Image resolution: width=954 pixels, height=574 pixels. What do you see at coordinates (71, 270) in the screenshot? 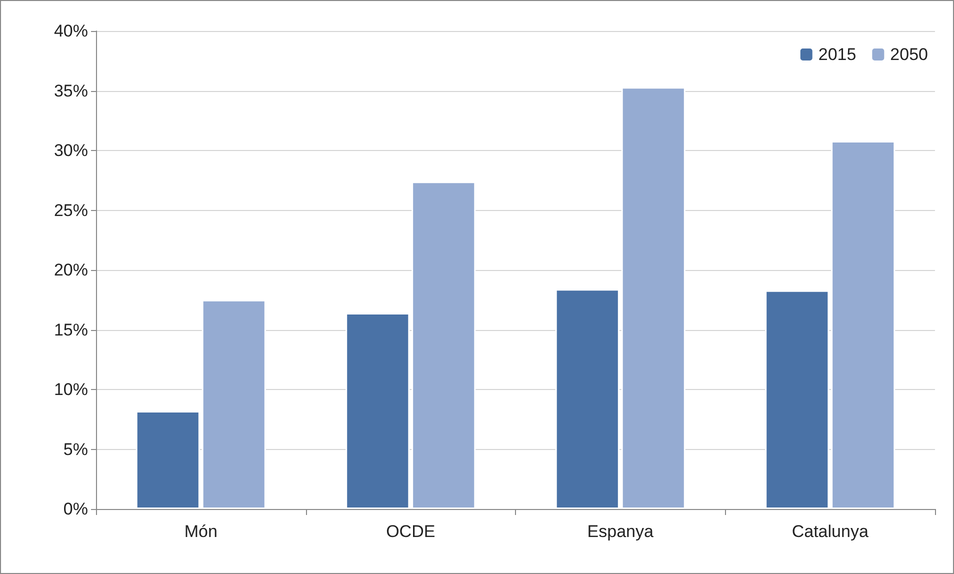
I see `y-tick-label: 20%` at bounding box center [71, 270].